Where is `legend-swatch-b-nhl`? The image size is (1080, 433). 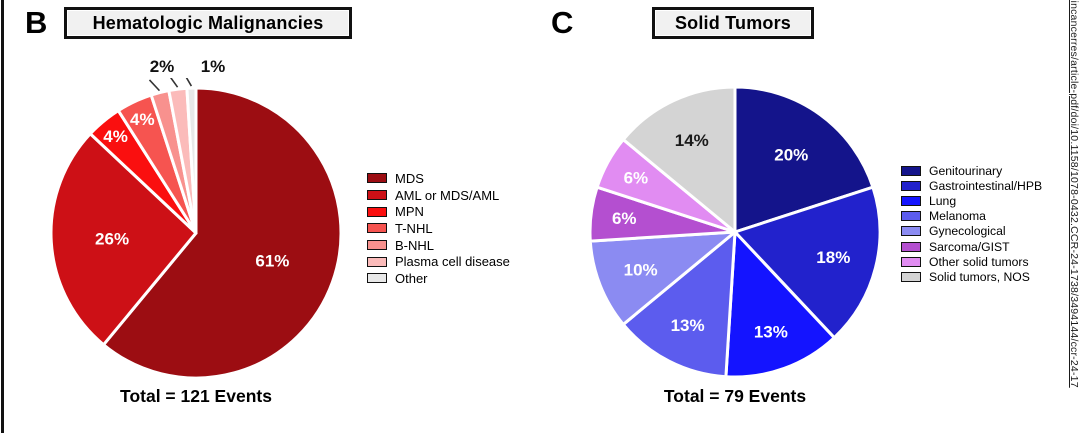
legend-swatch-b-nhl is located at coordinates (377, 245).